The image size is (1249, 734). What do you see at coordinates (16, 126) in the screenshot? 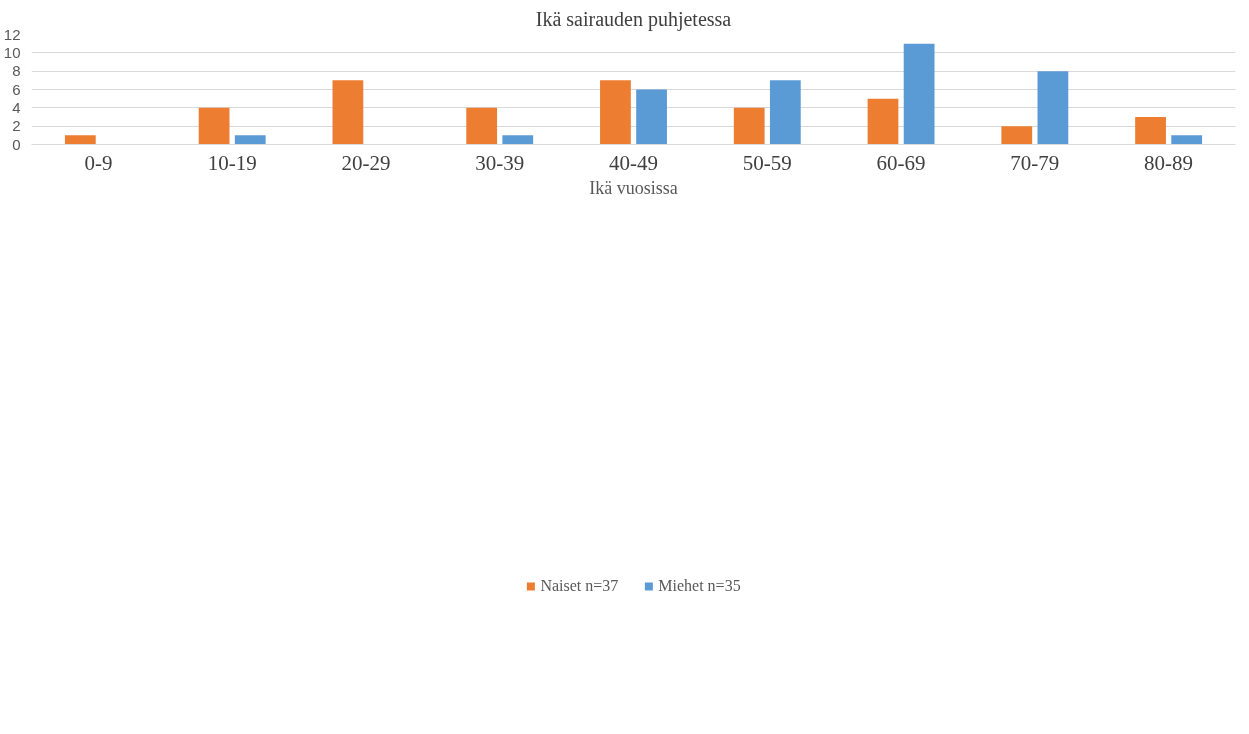
I see `y-tick-label: 2` at bounding box center [16, 126].